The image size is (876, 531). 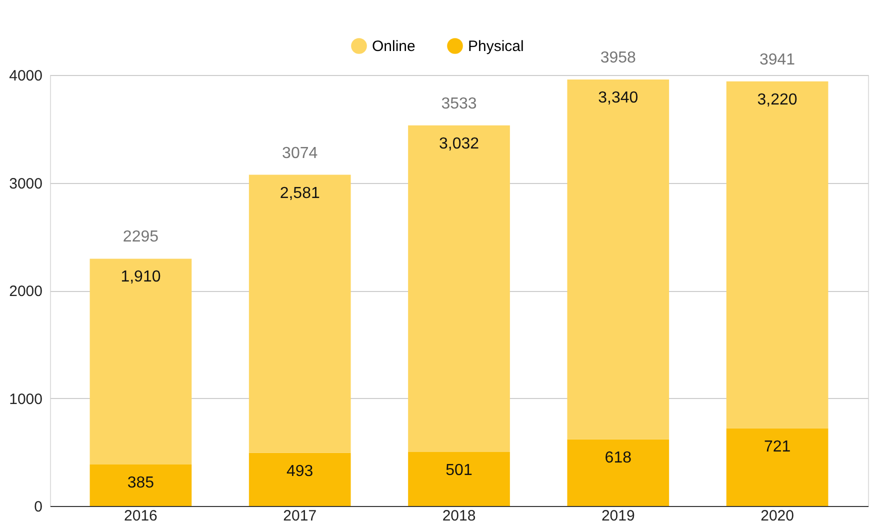 What do you see at coordinates (459, 516) in the screenshot?
I see `x-tick-label: 2018` at bounding box center [459, 516].